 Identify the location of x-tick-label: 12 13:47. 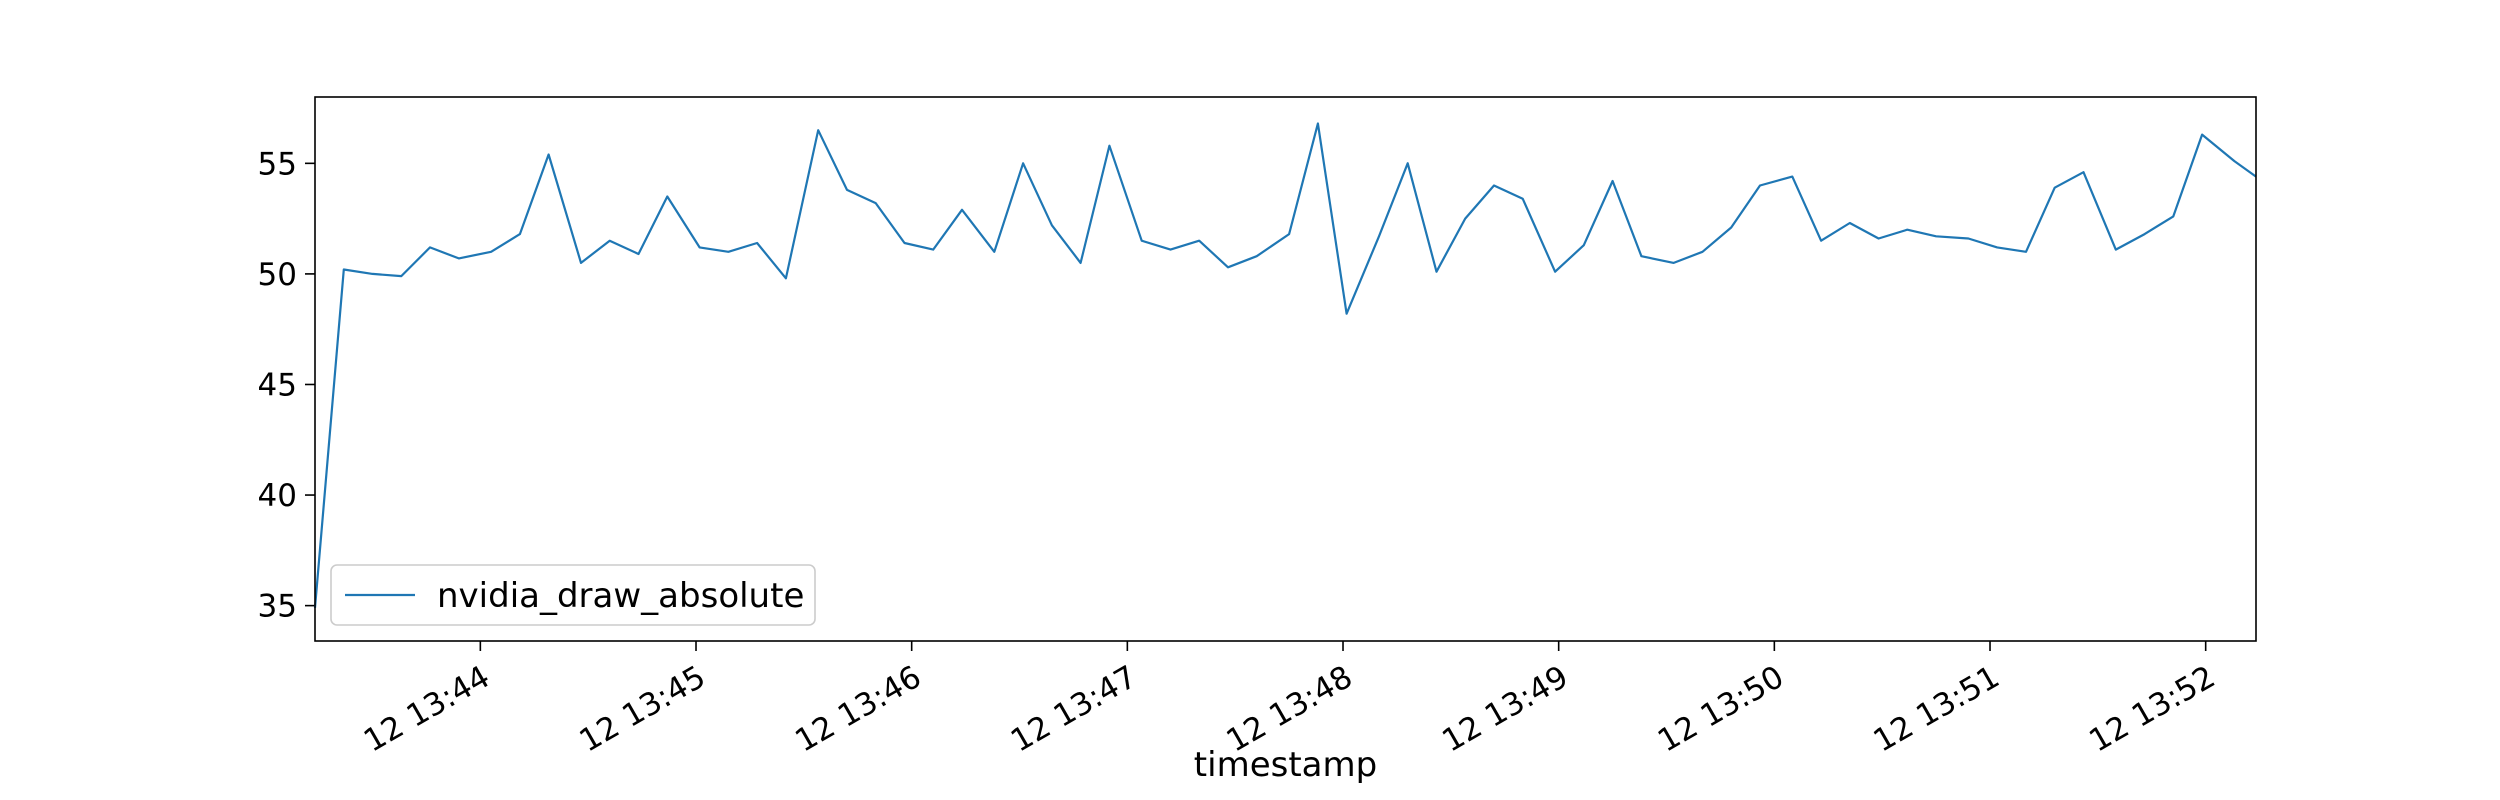
(1074, 709).